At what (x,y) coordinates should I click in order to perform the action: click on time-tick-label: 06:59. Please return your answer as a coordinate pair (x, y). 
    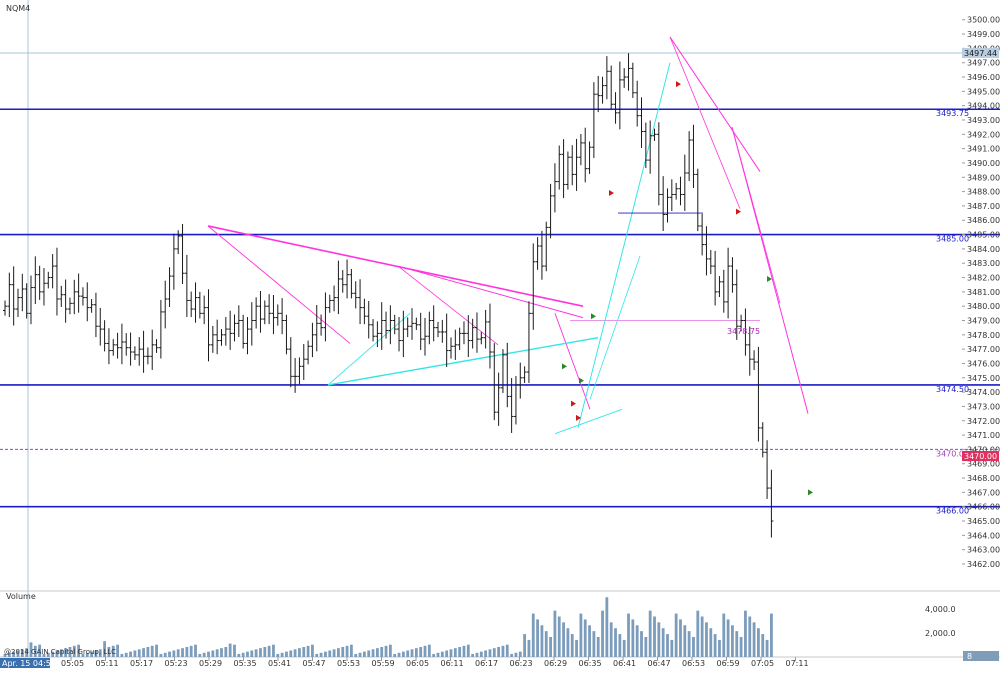
    Looking at the image, I should click on (728, 663).